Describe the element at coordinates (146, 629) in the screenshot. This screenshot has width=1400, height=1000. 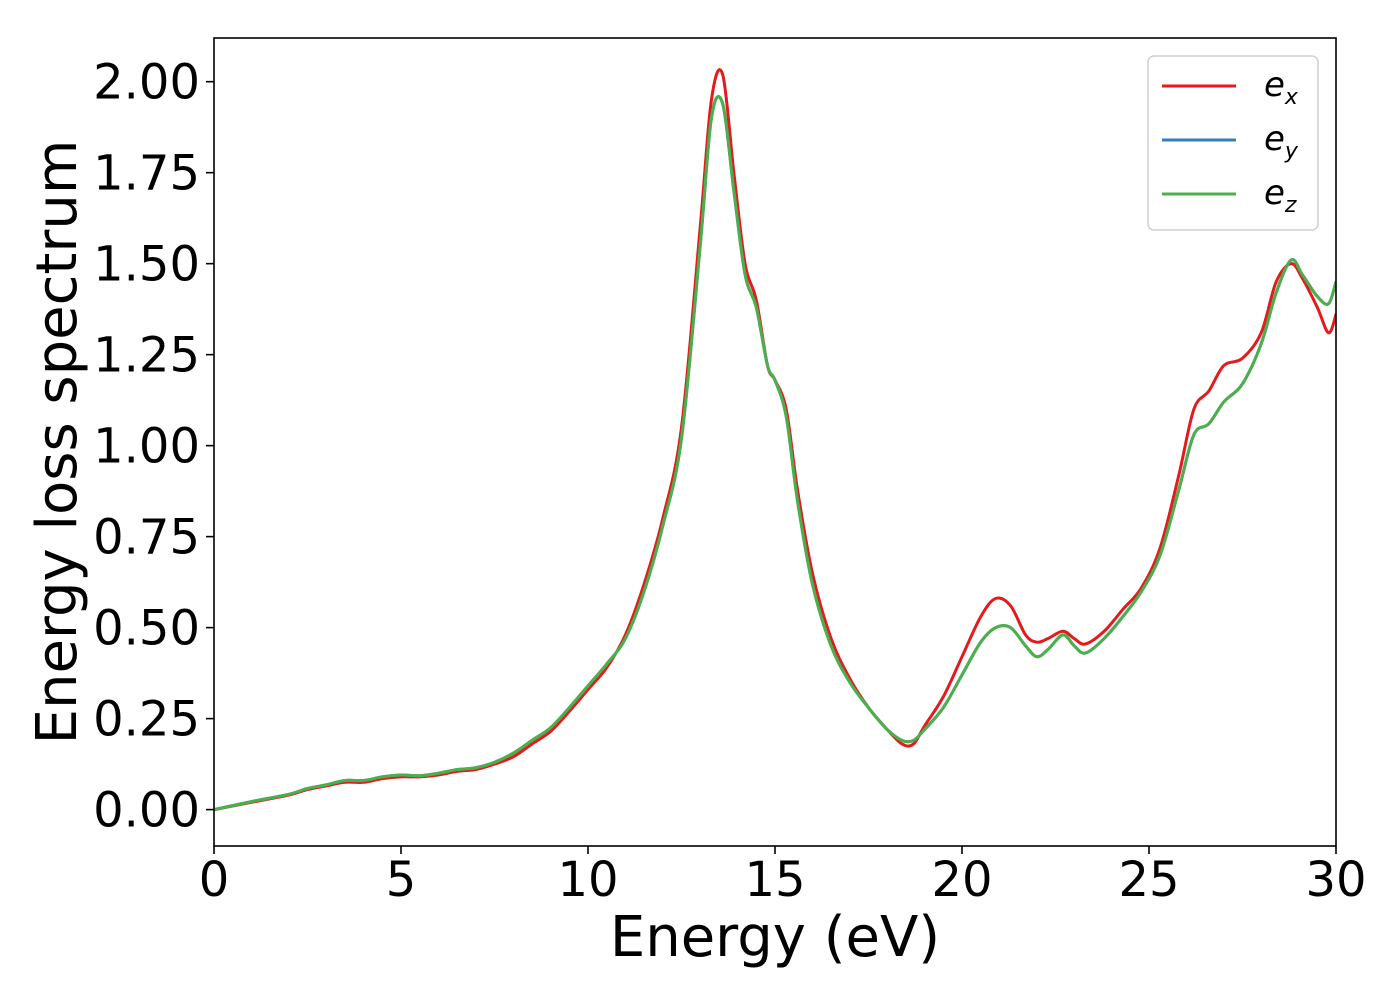
I see `y-tick-label: 0.50` at that location.